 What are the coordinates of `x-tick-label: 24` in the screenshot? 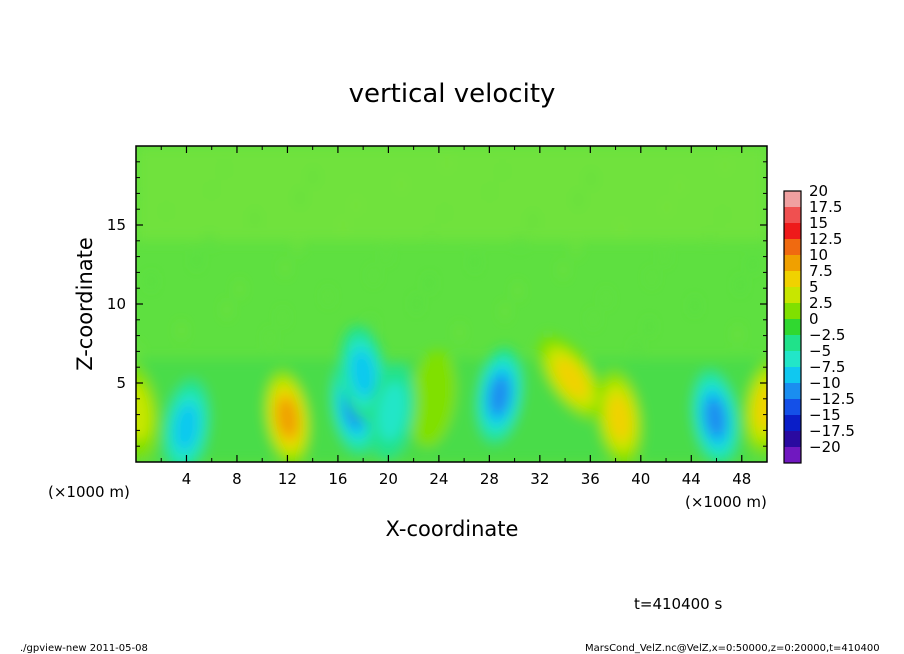 It's located at (438, 479).